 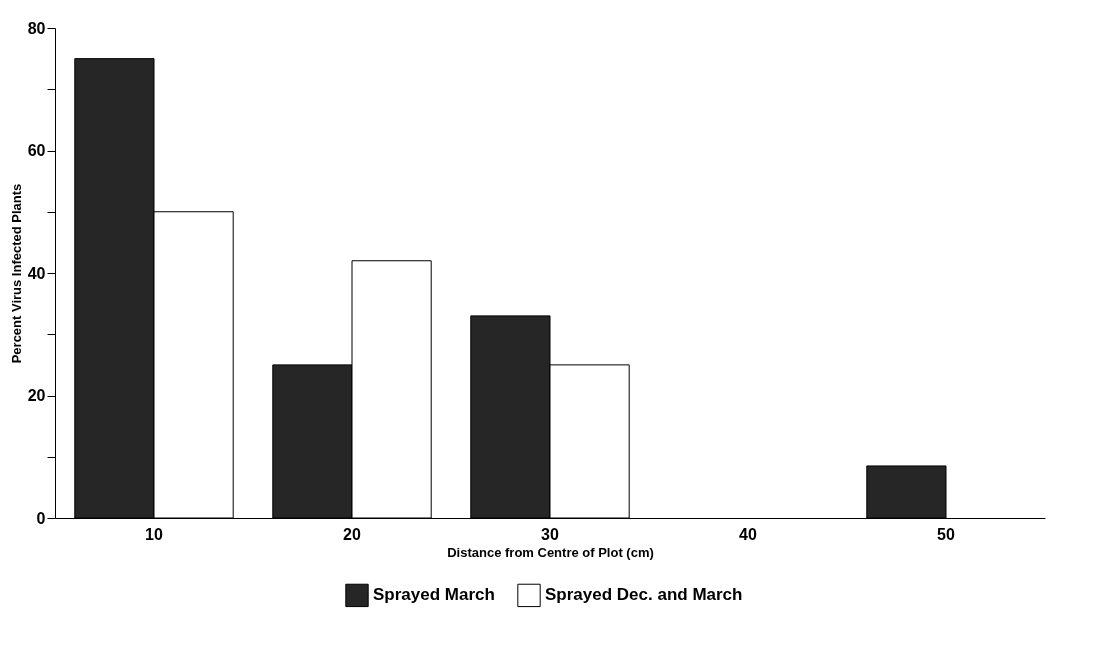 I want to click on y-axis-title: Percent Virus Infected Plants, so click(x=16, y=273).